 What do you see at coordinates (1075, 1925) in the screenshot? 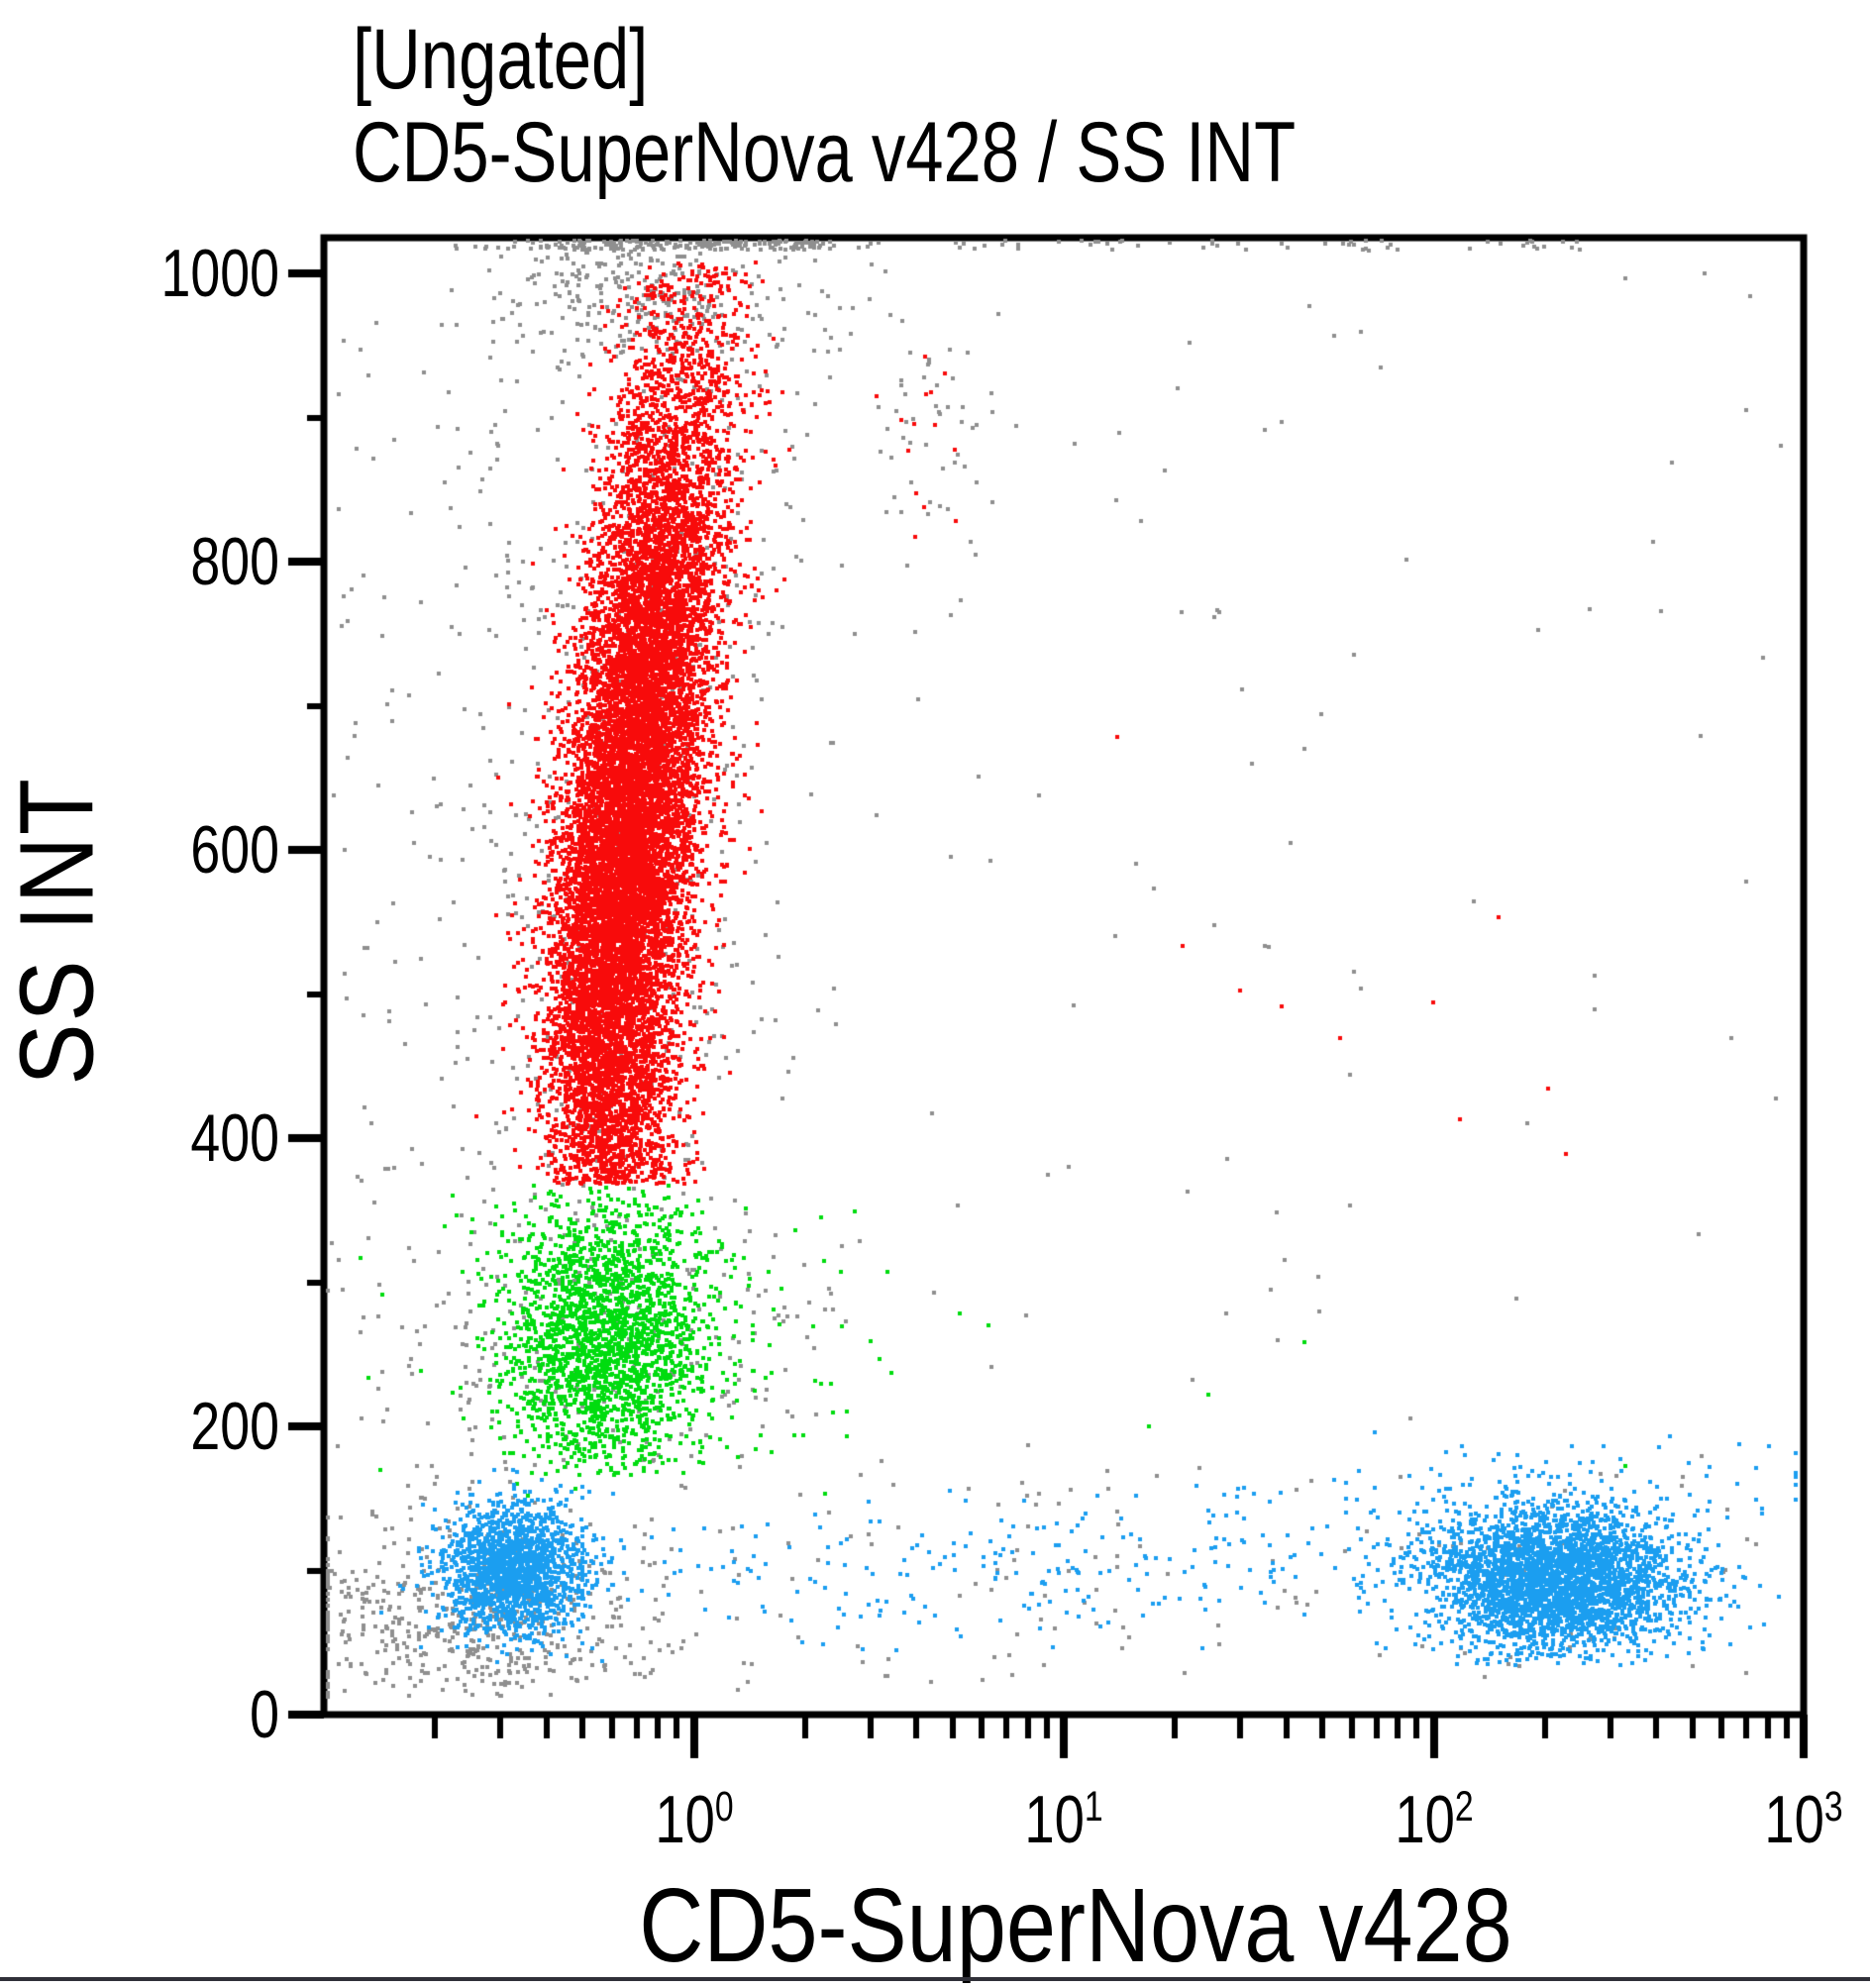
I see `x-axis-label: CD5-SuperNova v428` at bounding box center [1075, 1925].